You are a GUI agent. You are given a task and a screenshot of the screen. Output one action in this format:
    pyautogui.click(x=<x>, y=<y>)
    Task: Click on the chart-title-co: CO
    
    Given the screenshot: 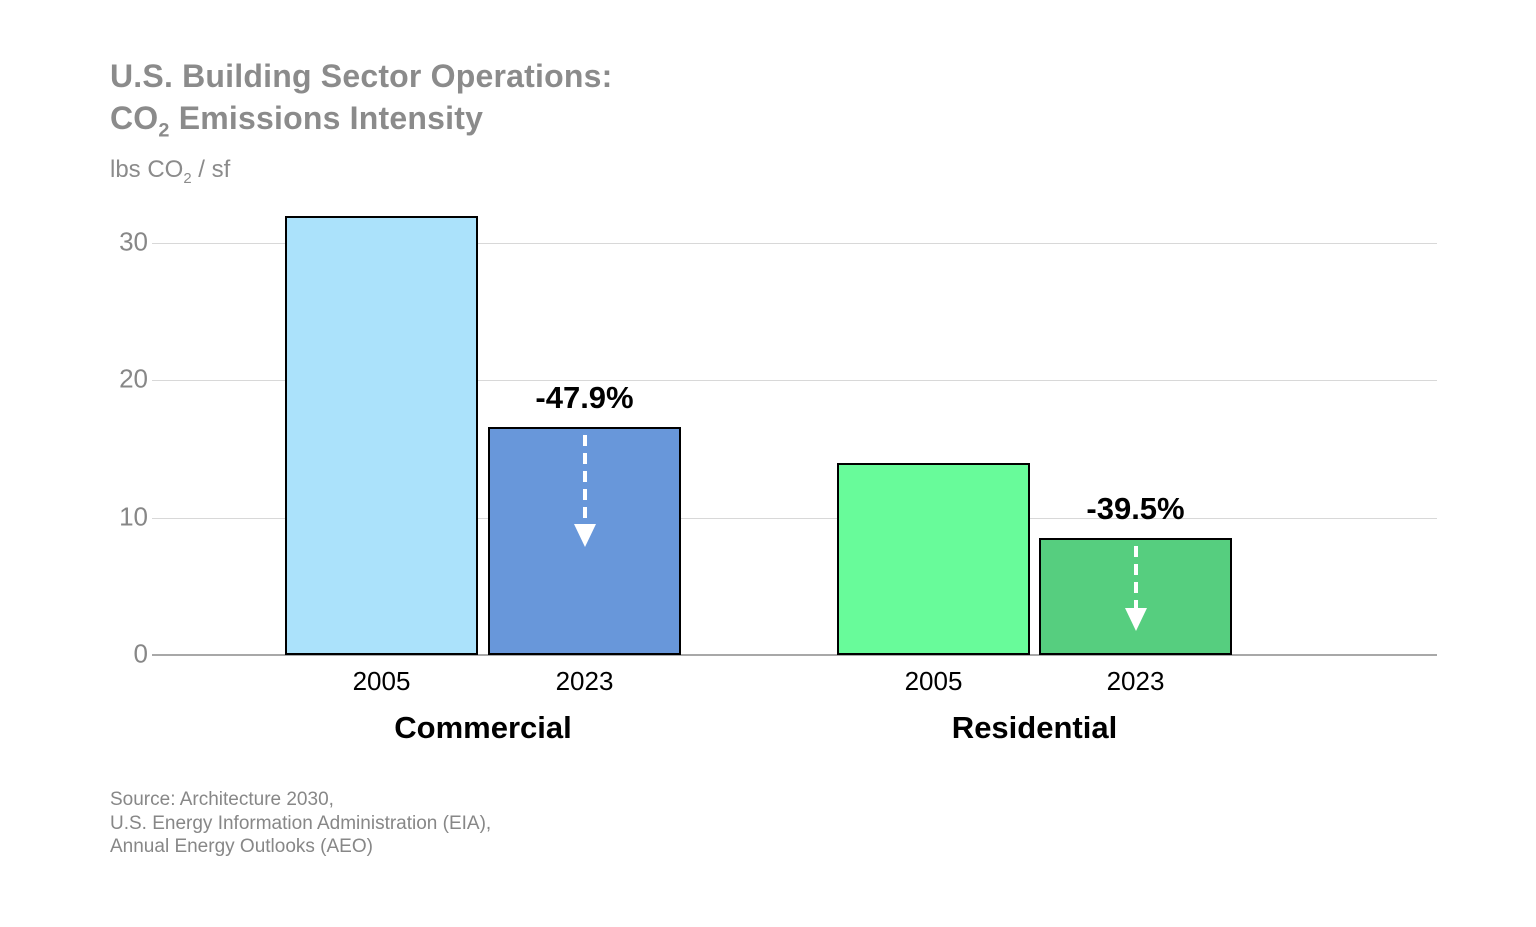 What is the action you would take?
    pyautogui.click(x=134, y=118)
    